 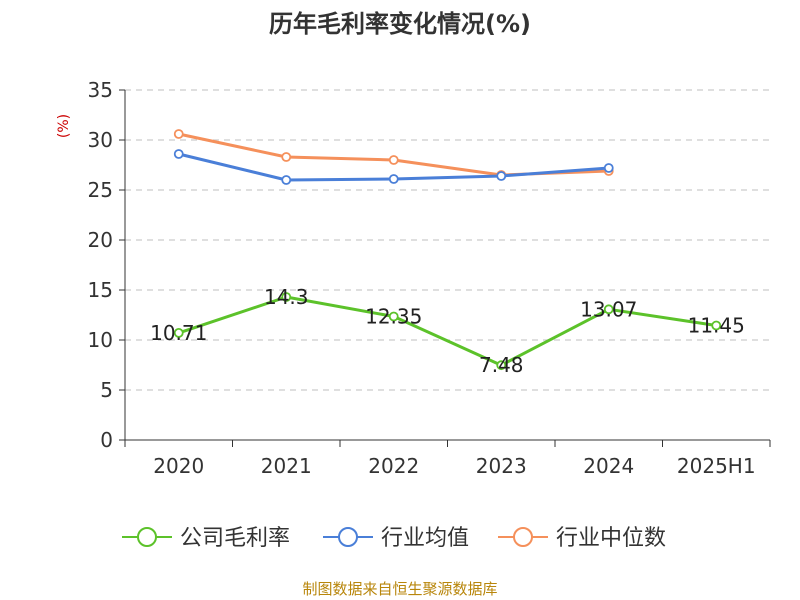 What do you see at coordinates (501, 466) in the screenshot?
I see `x-tick-label: 2023` at bounding box center [501, 466].